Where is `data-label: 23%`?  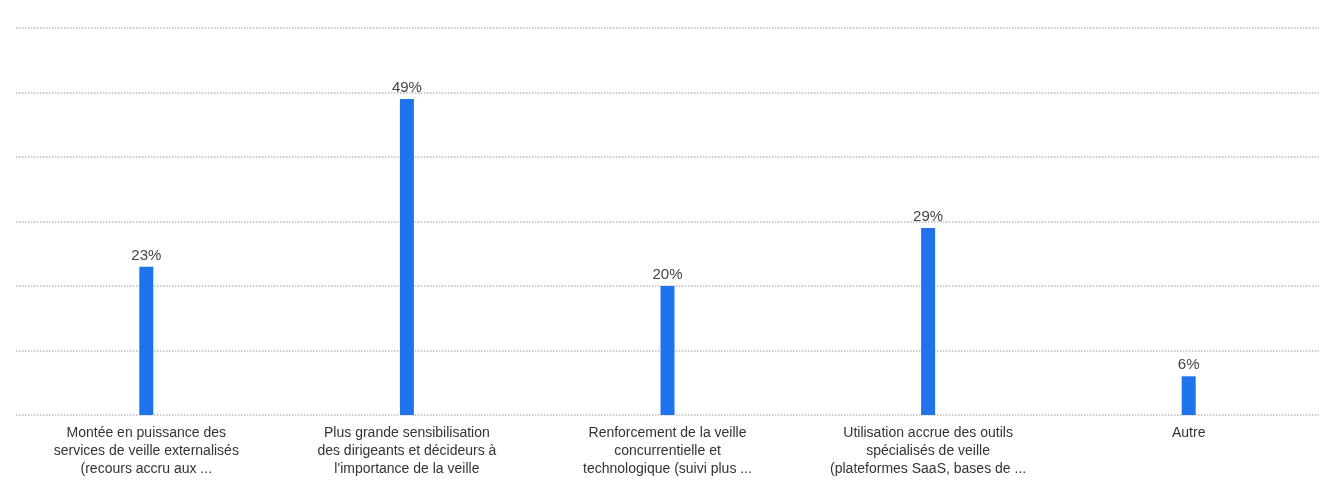 data-label: 23% is located at coordinates (146, 254).